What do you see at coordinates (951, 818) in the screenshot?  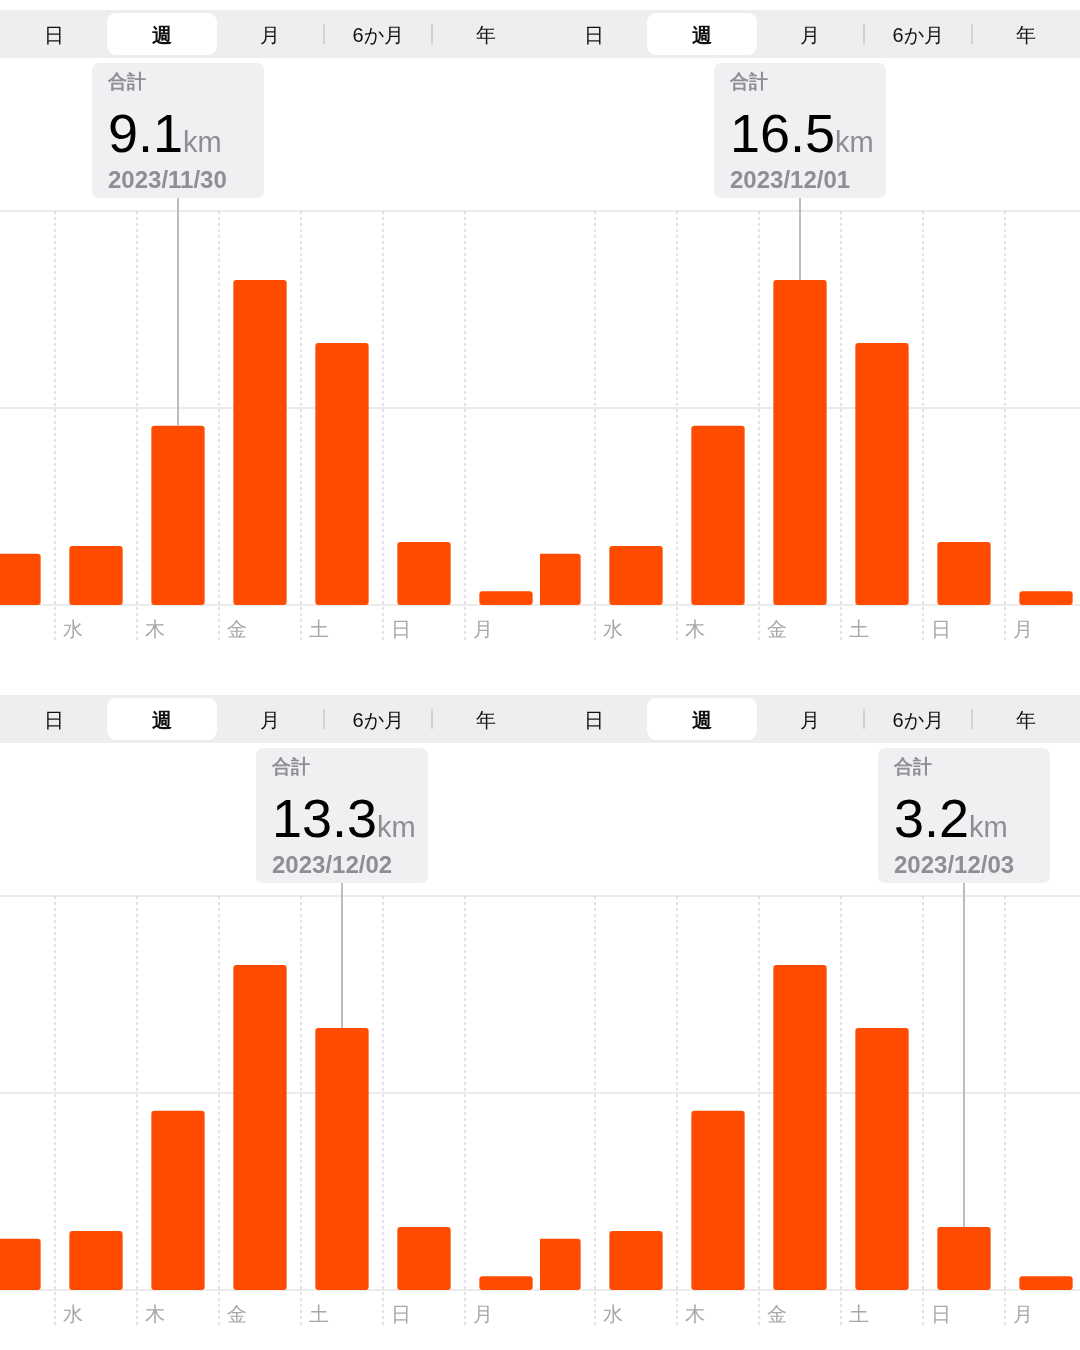 I see `data-label: 3.2km` at bounding box center [951, 818].